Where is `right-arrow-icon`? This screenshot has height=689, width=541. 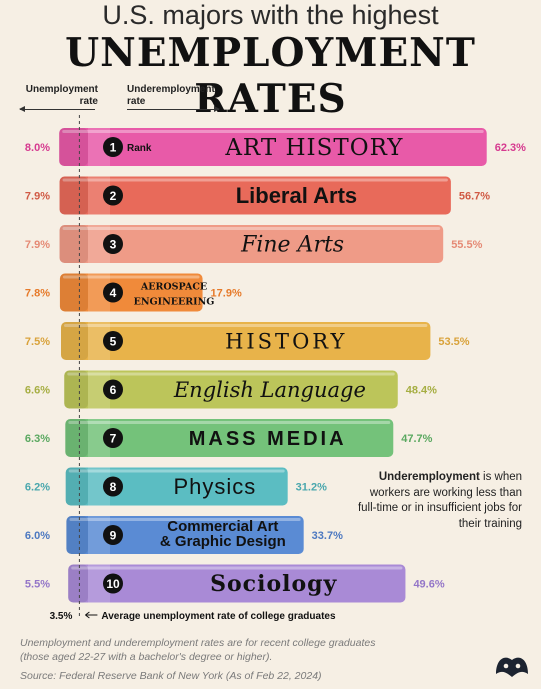
right-arrow-icon is located at coordinates (173, 109).